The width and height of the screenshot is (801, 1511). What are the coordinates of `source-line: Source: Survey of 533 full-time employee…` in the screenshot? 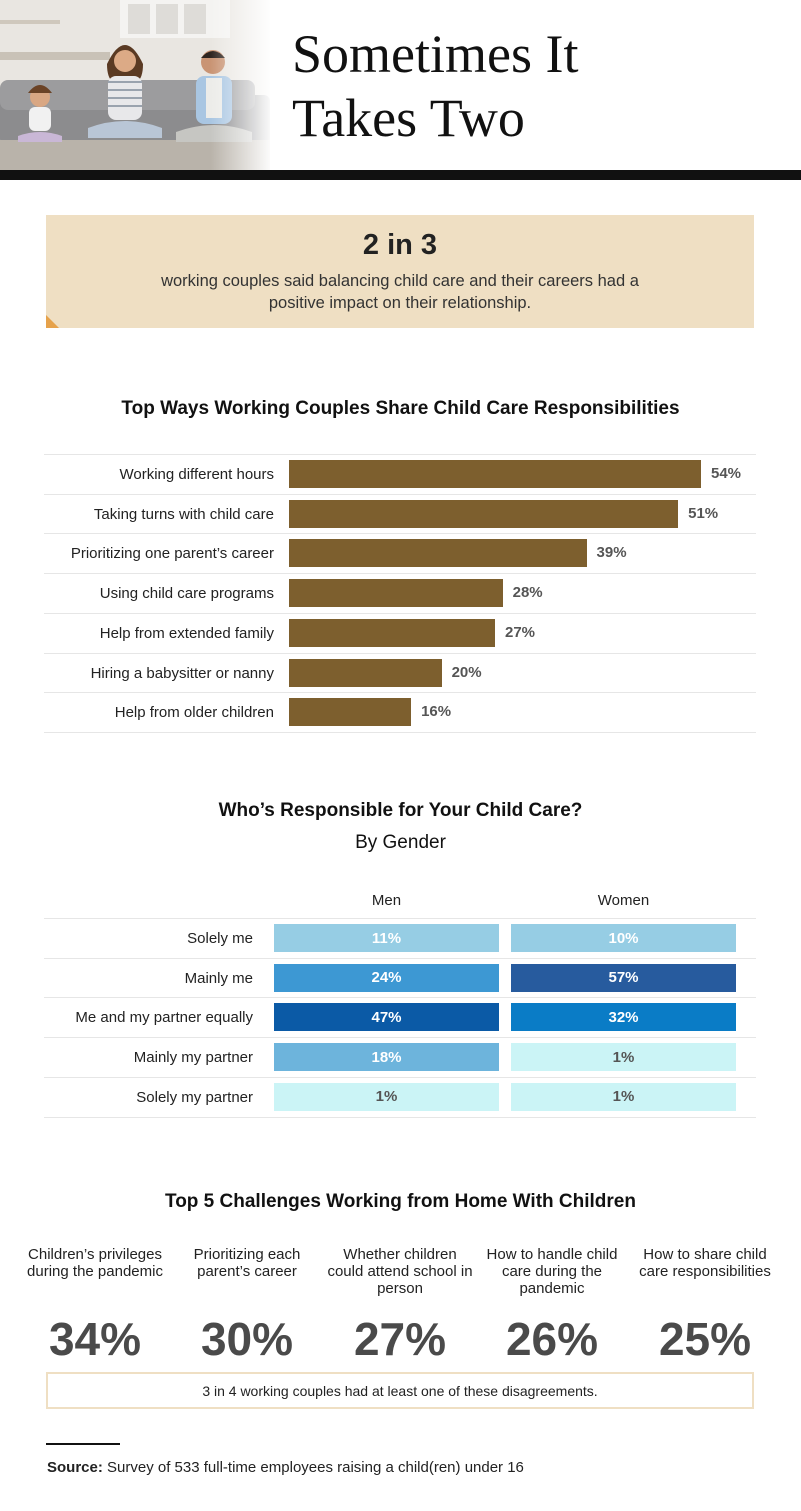 It's located at (285, 1467).